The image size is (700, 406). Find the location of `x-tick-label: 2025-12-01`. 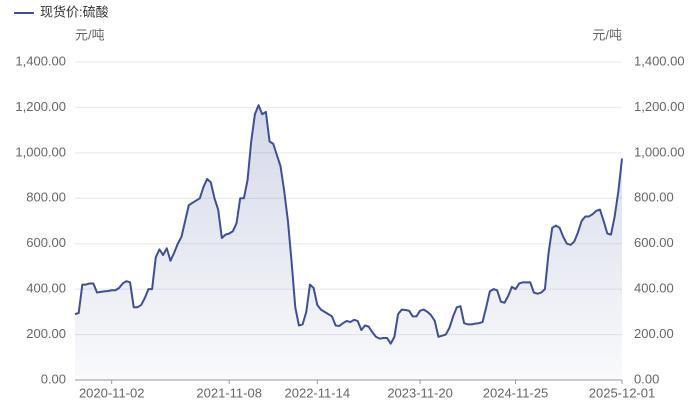

x-tick-label: 2025-12-01 is located at coordinates (622, 392).